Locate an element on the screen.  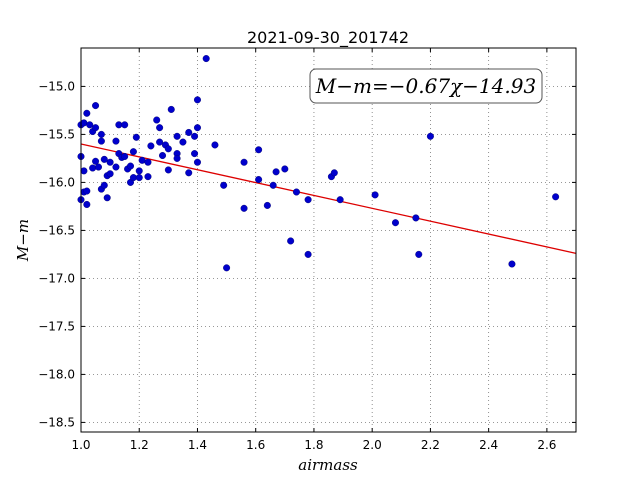
x-tick-label: 1.6 is located at coordinates (255, 445).